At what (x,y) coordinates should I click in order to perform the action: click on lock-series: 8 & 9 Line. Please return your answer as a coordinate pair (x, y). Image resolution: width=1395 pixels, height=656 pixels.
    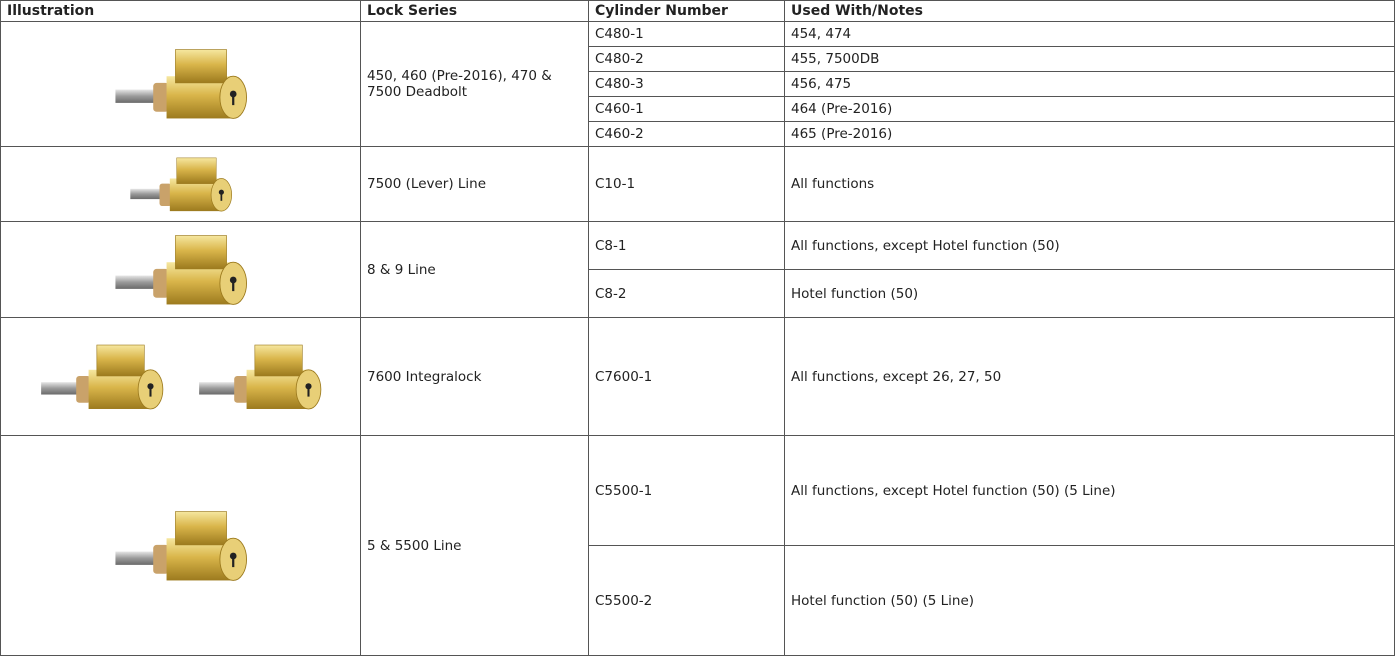
    Looking at the image, I should click on (474, 269).